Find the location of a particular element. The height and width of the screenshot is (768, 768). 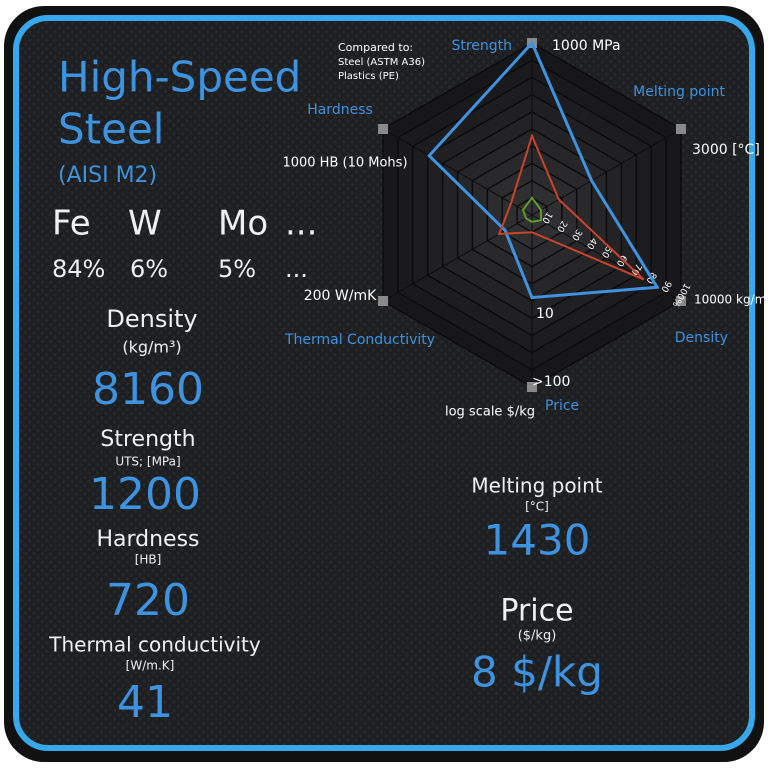

property-unit: [HB] is located at coordinates (148, 560).